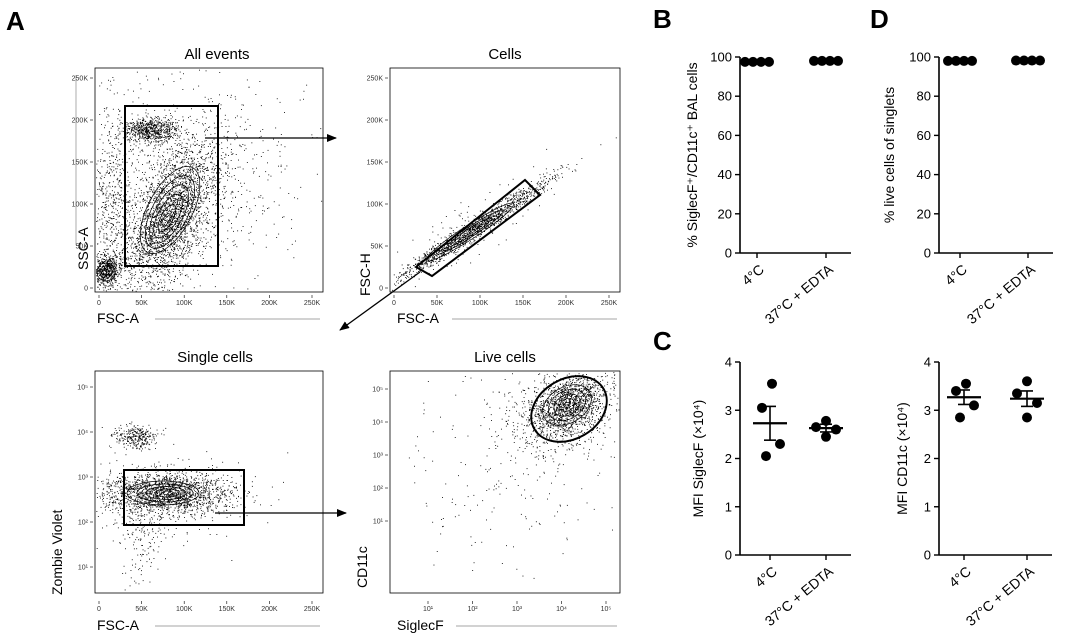 The width and height of the screenshot is (1080, 639). I want to click on flow-plot-single-cells: Single cells Zombie Violet FSC-A, so click(186, 491).